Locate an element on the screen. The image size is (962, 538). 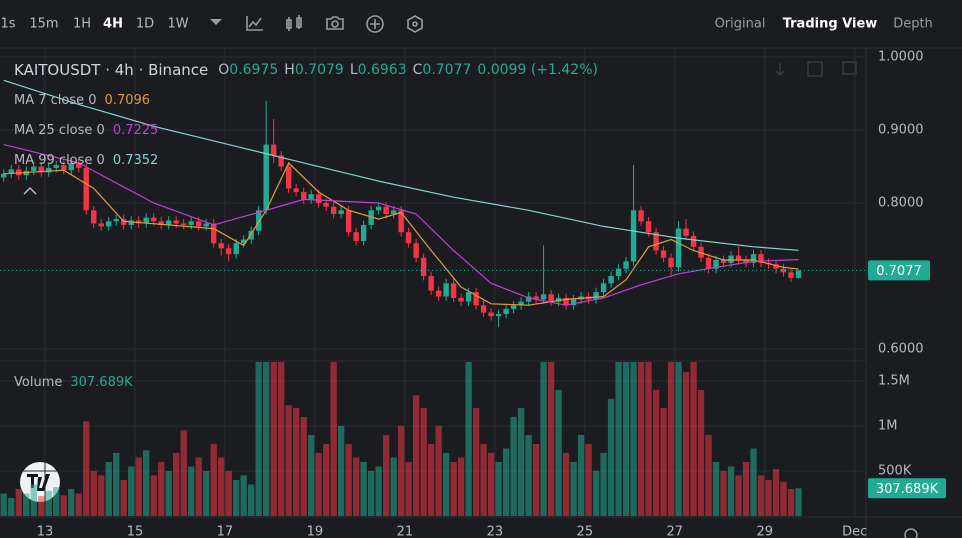
change-value: 0.0099 (+1.42%) is located at coordinates (537, 70).